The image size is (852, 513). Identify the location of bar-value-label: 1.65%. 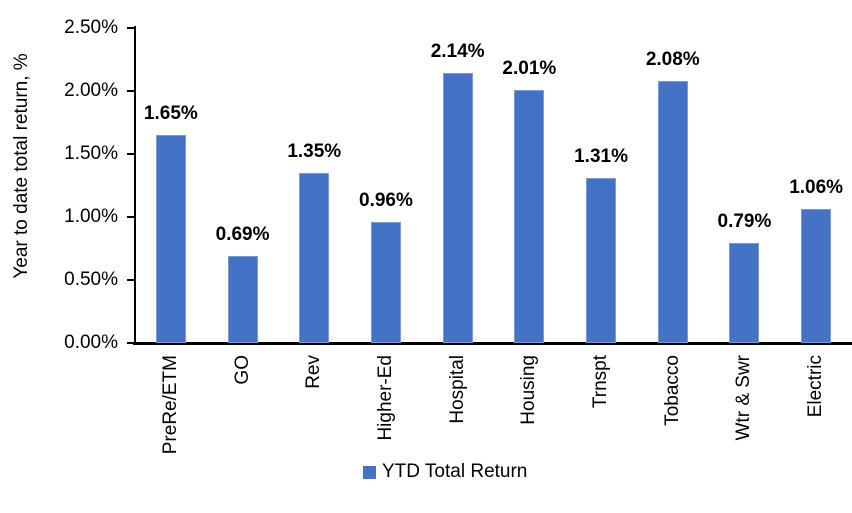
(170, 114).